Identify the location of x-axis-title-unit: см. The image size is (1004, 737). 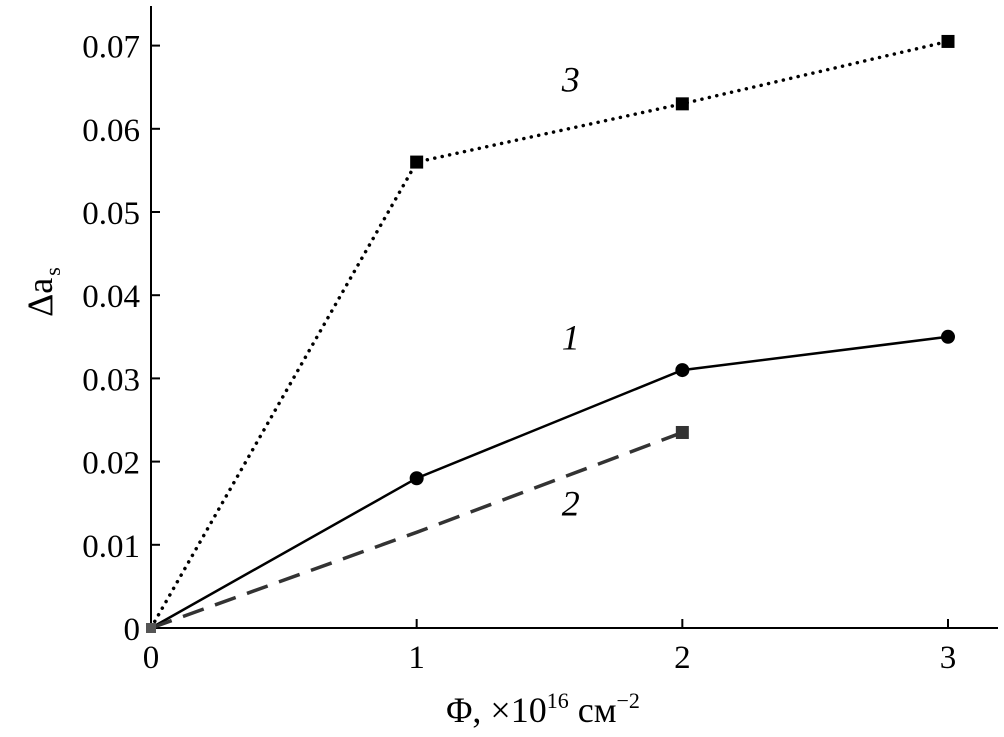
(593, 710).